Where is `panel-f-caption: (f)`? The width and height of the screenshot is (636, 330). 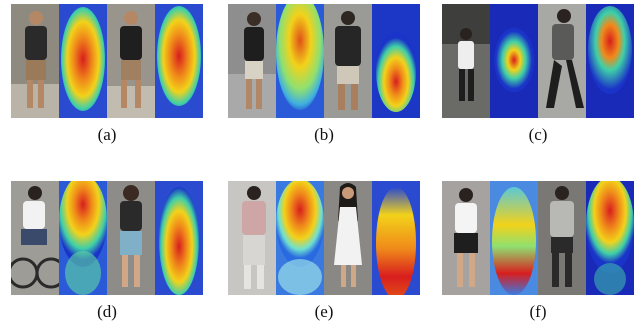
panel-f-caption: (f) is located at coordinates (538, 311).